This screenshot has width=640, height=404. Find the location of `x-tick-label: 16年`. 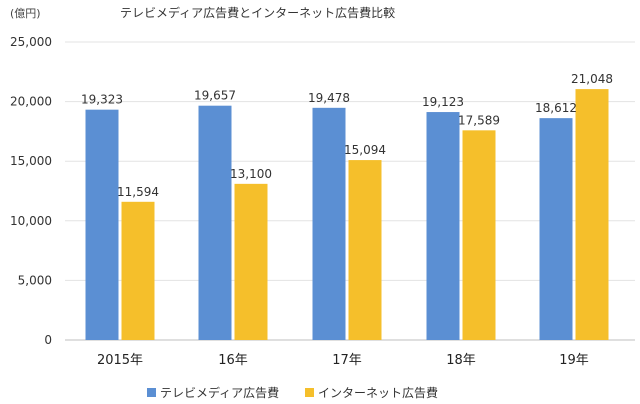

x-tick-label: 16年 is located at coordinates (233, 360).